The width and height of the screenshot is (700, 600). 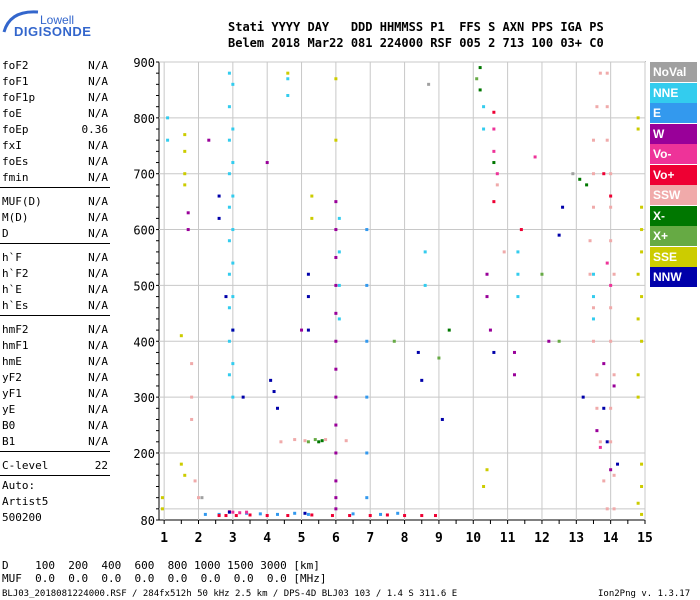 I want to click on legend-item: NNW, so click(x=673, y=277).